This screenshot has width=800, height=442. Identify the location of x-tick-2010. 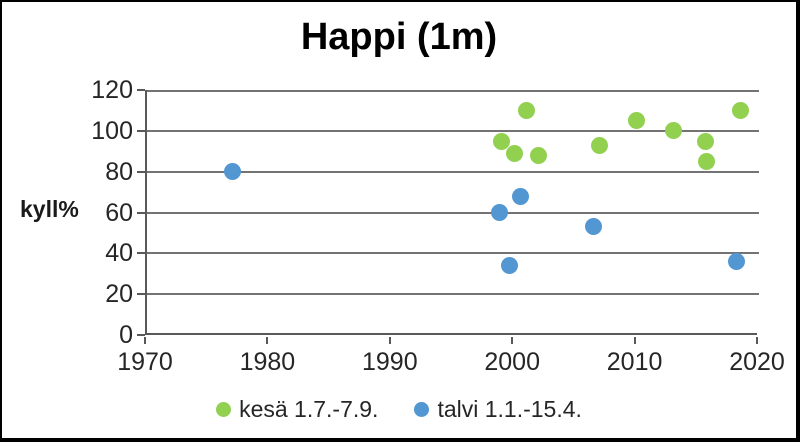
(634, 340).